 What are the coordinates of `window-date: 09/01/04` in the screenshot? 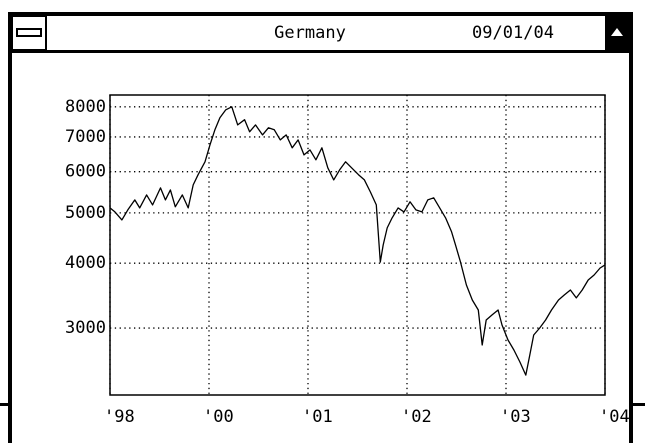 It's located at (513, 33).